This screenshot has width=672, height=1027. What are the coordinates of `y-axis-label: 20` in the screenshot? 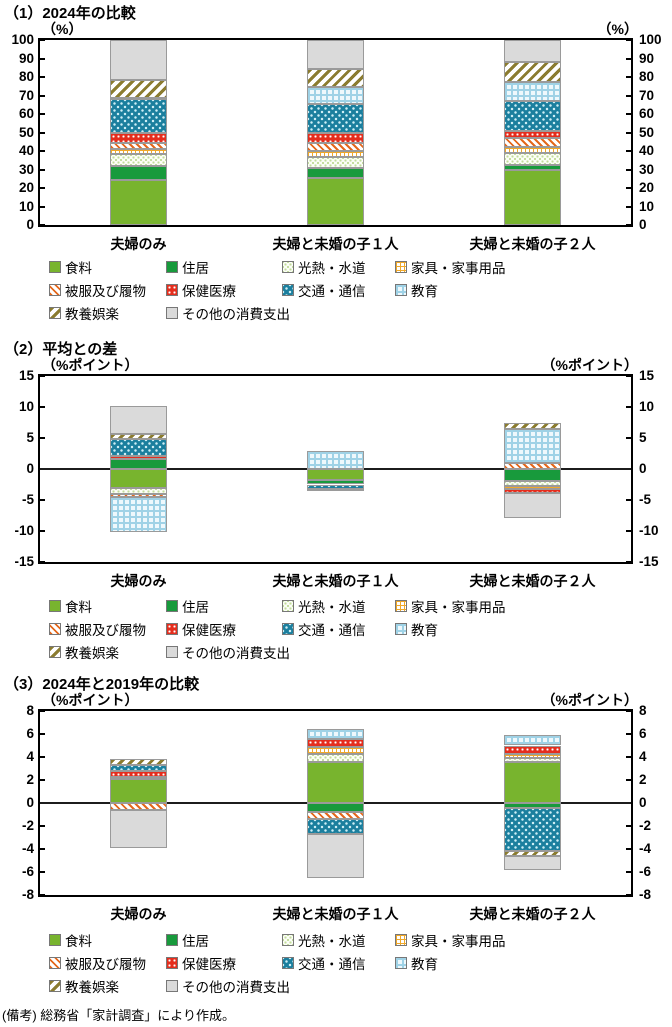 It's located at (647, 187).